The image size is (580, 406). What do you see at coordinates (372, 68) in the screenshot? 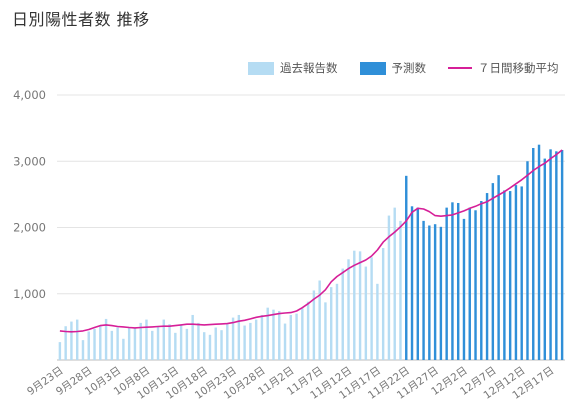
I see `legend-swatch-forecast` at bounding box center [372, 68].